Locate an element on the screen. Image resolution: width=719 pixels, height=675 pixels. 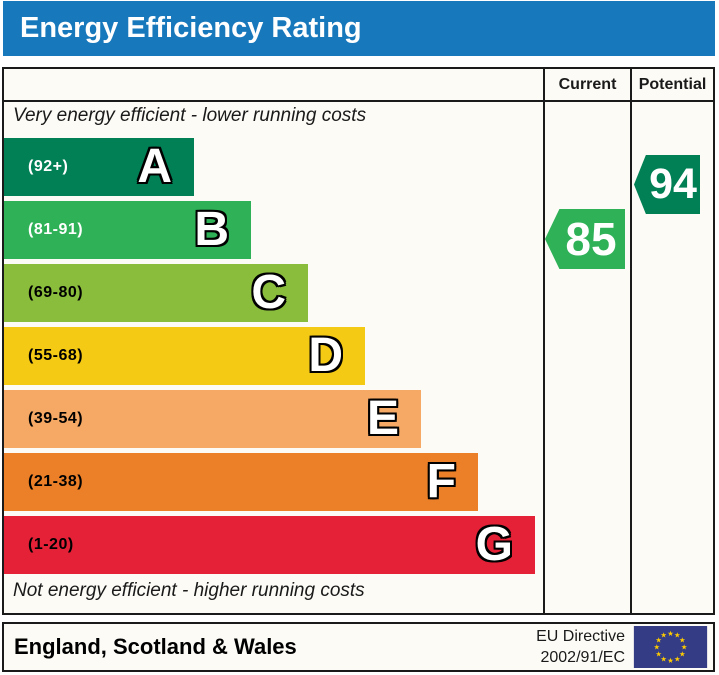
potential-rating-value: 94 is located at coordinates (673, 184).